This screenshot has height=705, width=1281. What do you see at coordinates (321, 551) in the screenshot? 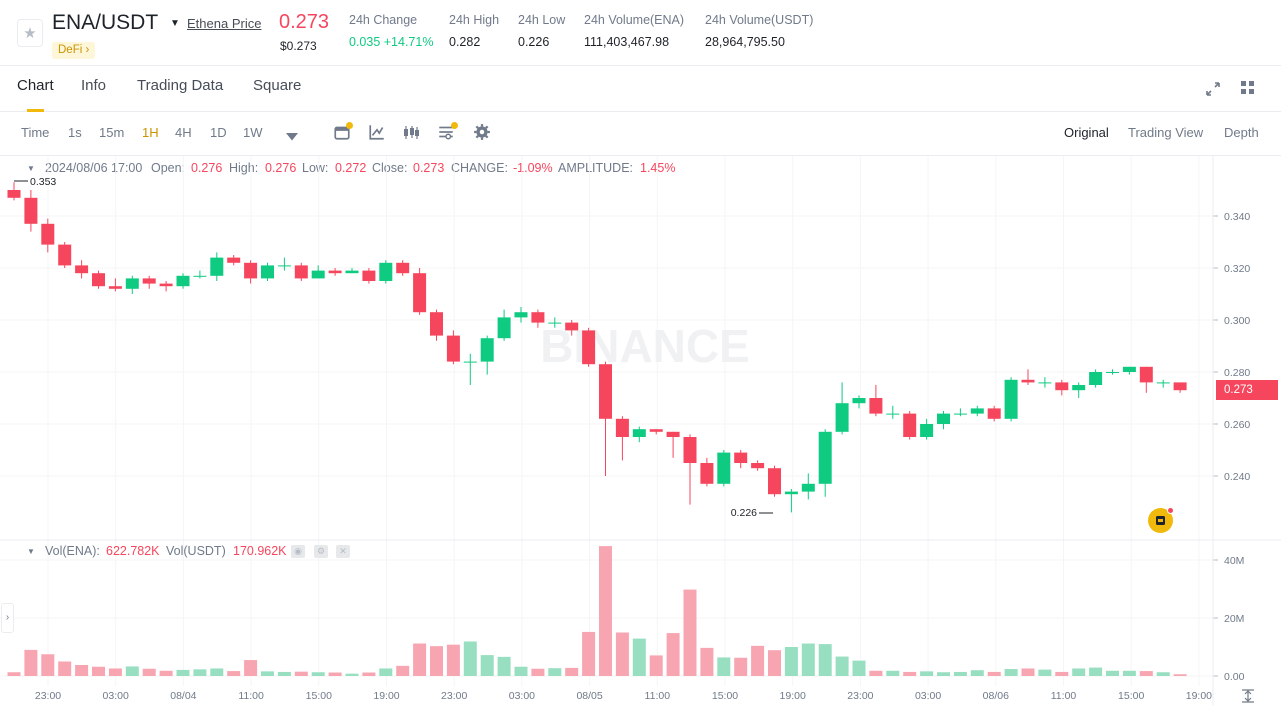
I see `settings-icon: ⚙` at bounding box center [321, 551].